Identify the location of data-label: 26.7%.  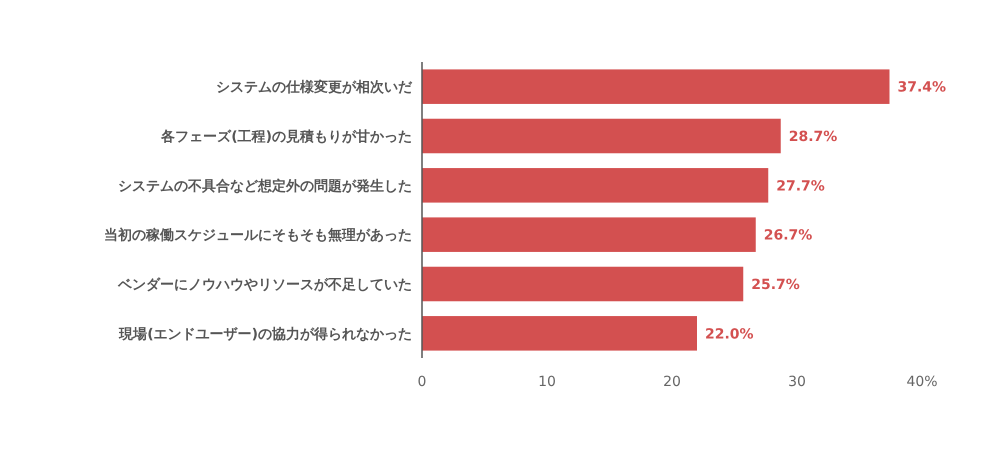
(788, 236).